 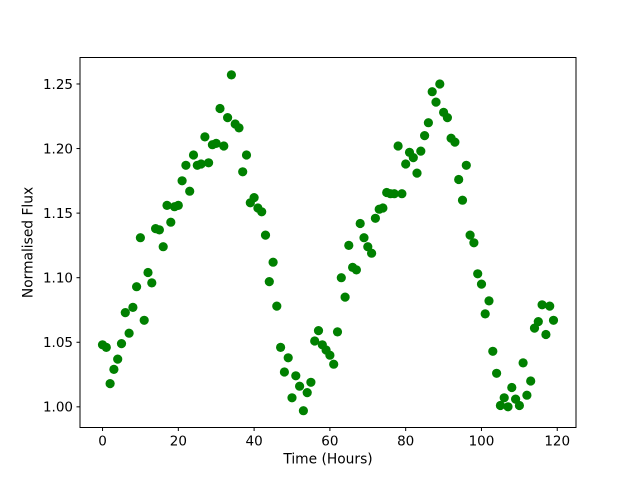 What do you see at coordinates (327, 460) in the screenshot?
I see `x-axis-label: Time (Hours)` at bounding box center [327, 460].